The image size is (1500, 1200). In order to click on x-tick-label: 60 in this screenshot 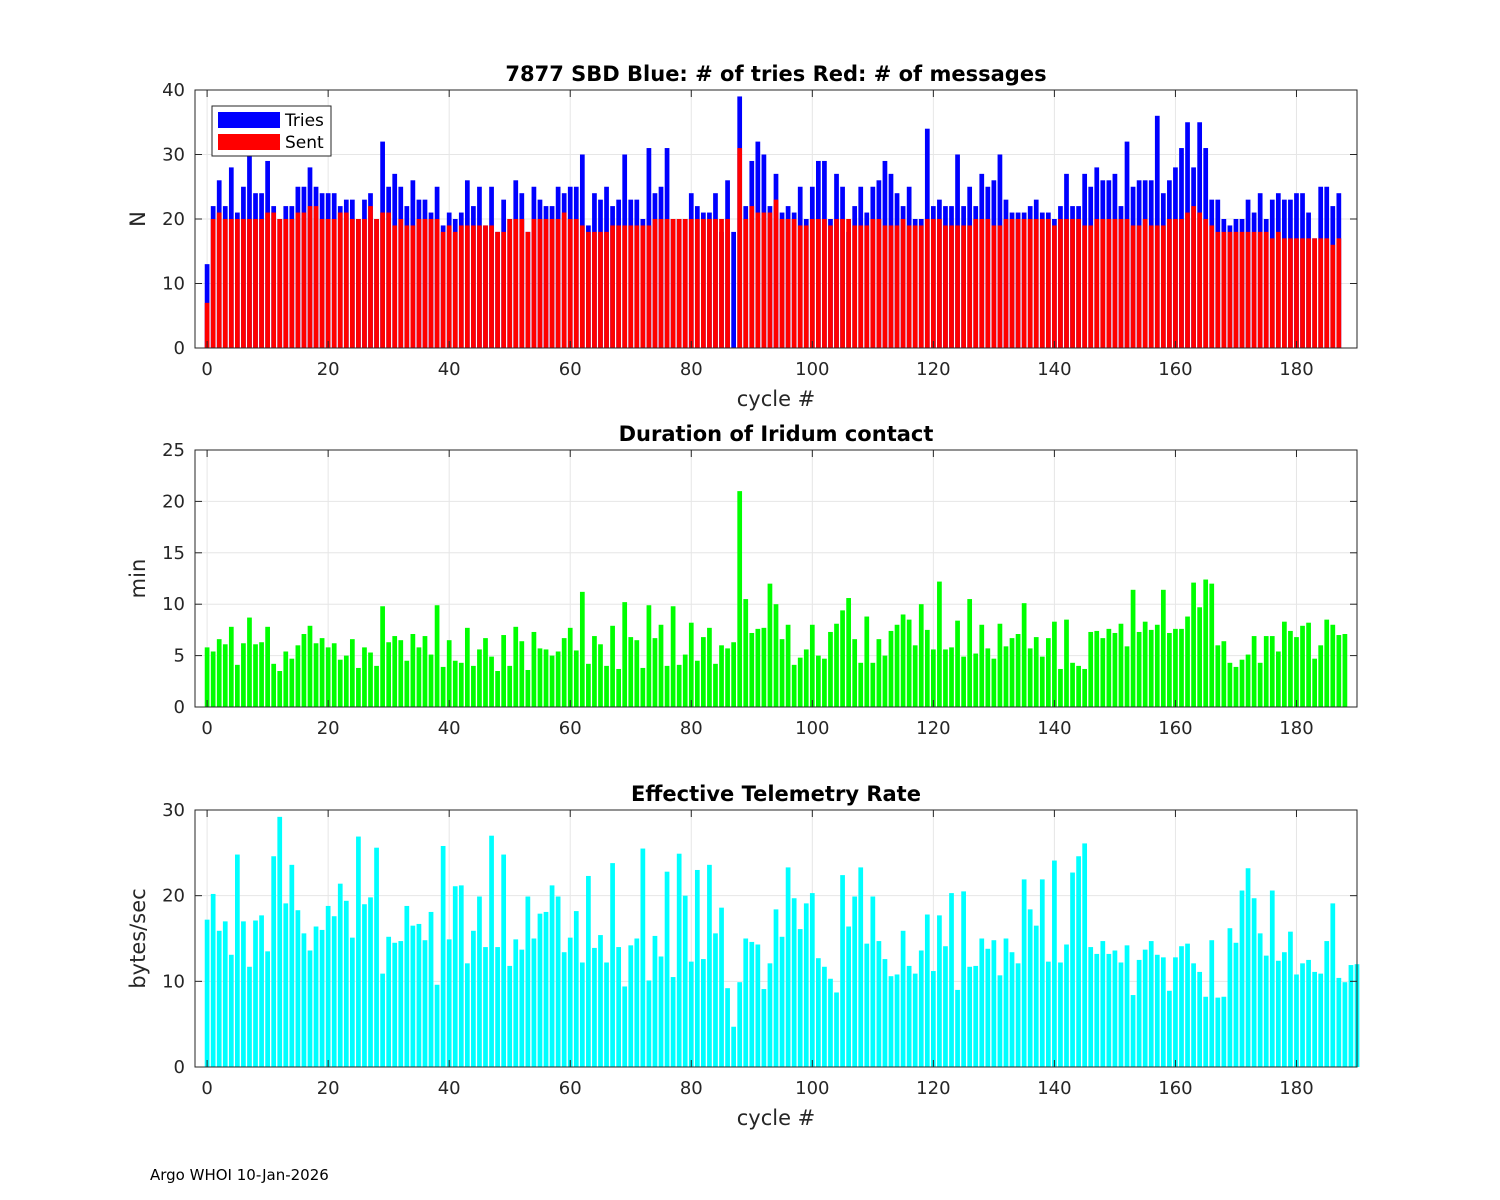, I will do `click(570, 369)`.